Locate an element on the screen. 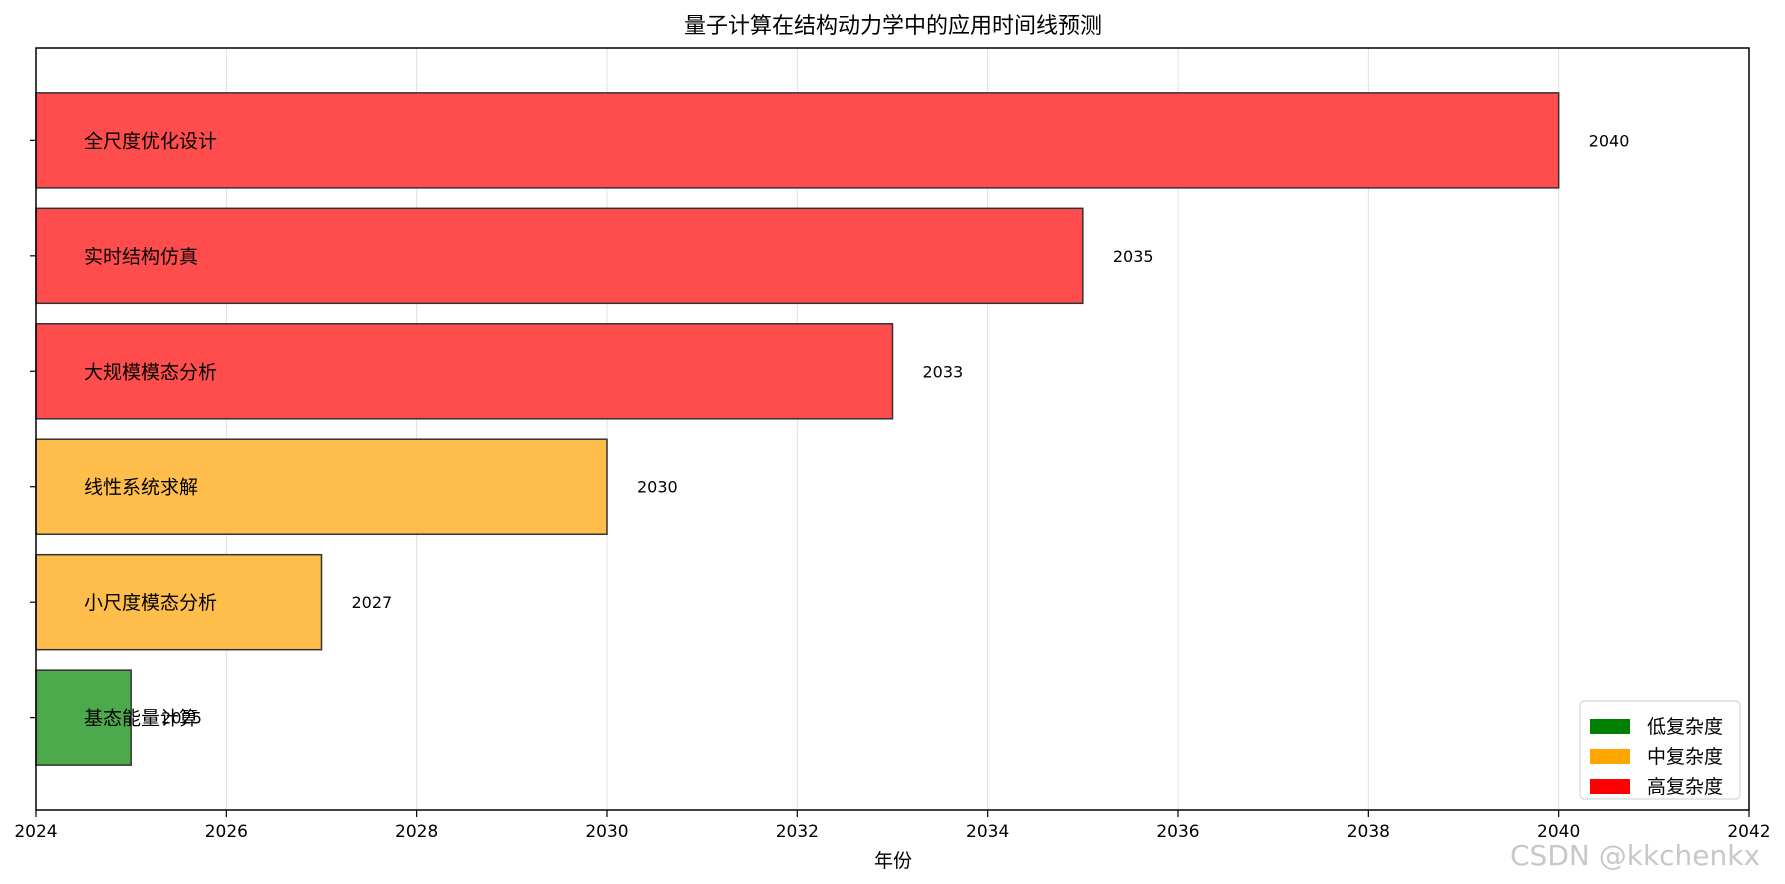 The width and height of the screenshot is (1785, 884). legend-label: 高复杂度 is located at coordinates (1685, 787).